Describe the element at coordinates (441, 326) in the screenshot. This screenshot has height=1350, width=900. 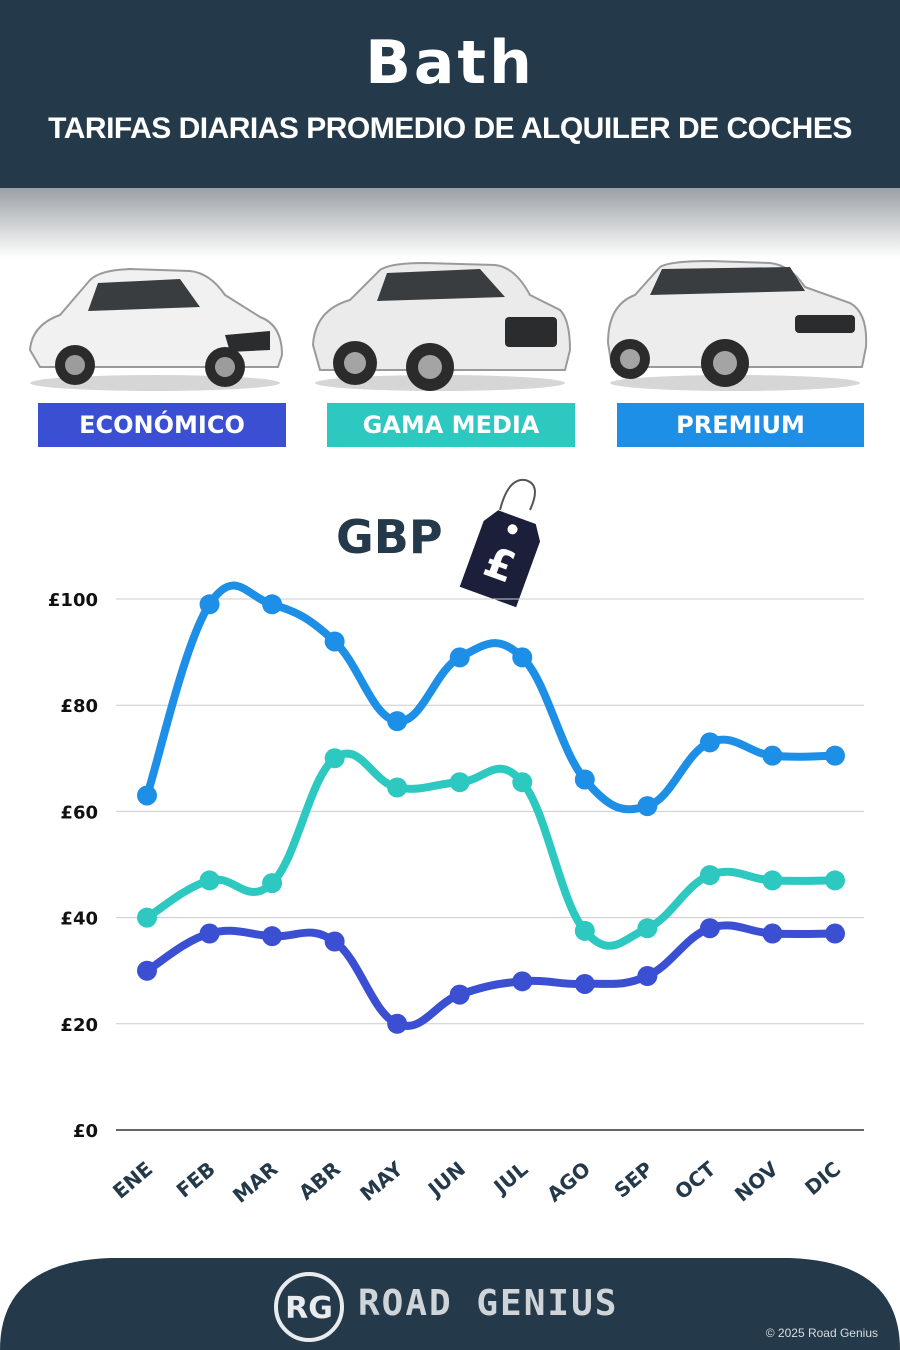
I see `midsize-car-image` at that location.